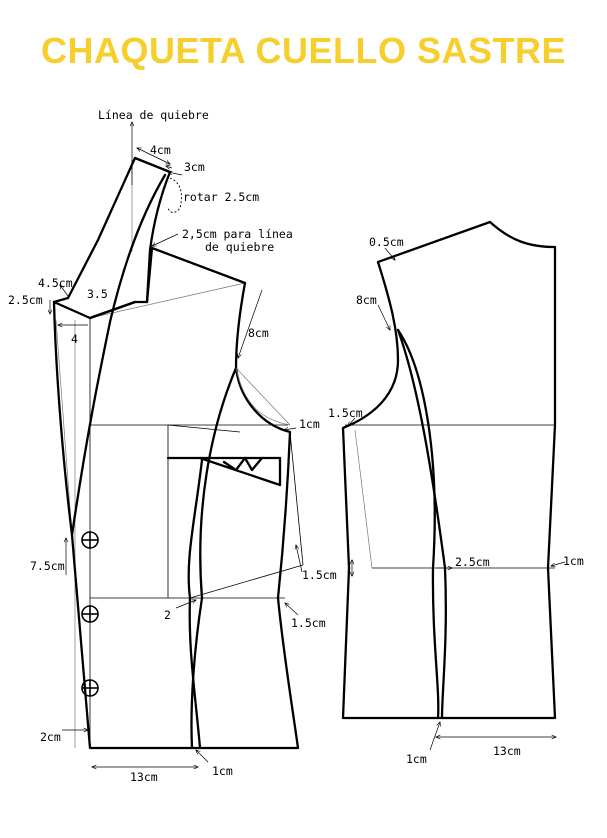 The image size is (607, 838). Describe the element at coordinates (214, 558) in the screenshot. I see `front-side-panel-seam` at that location.